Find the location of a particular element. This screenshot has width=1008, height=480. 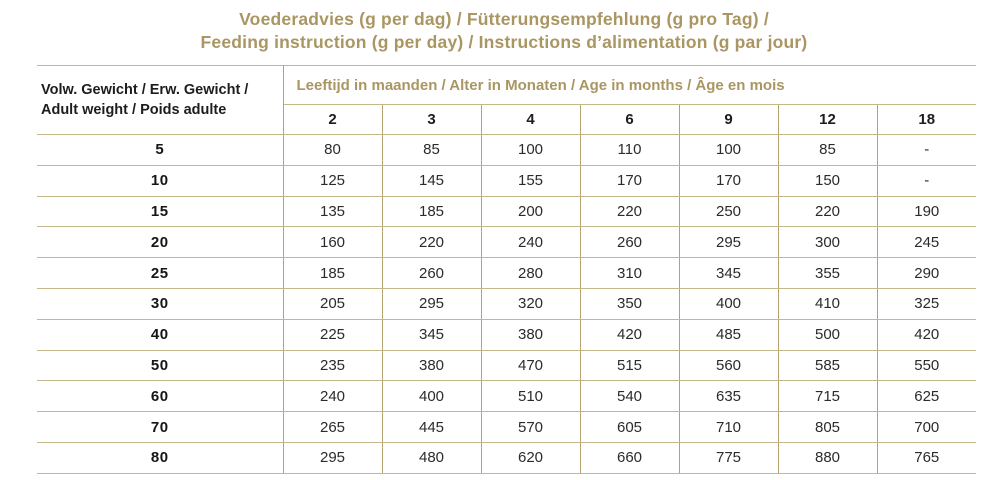

value-cell: 805 is located at coordinates (827, 427).